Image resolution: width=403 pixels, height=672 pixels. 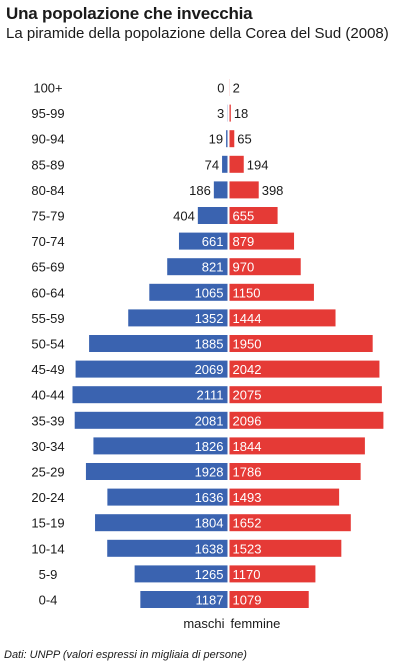 What do you see at coordinates (244, 267) in the screenshot?
I see `female-value-label: 970` at bounding box center [244, 267].